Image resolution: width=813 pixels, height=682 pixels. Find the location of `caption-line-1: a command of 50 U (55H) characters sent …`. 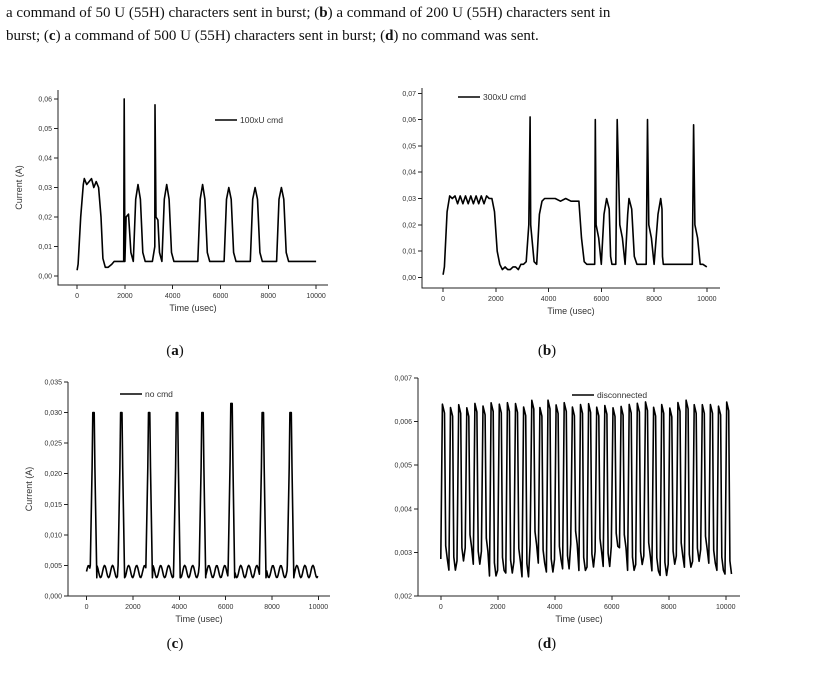

caption-line-1: a command of 50 U (55H) characters sent … is located at coordinates (408, 13).